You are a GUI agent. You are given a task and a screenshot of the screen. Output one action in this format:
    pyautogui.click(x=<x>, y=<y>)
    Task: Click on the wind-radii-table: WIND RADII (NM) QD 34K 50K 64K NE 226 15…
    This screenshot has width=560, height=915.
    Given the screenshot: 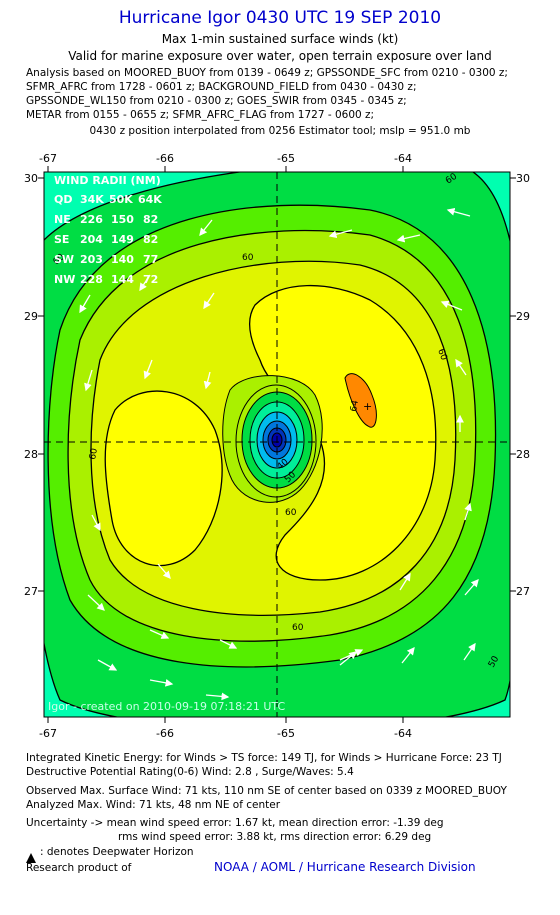 What is the action you would take?
    pyautogui.click(x=108, y=230)
    